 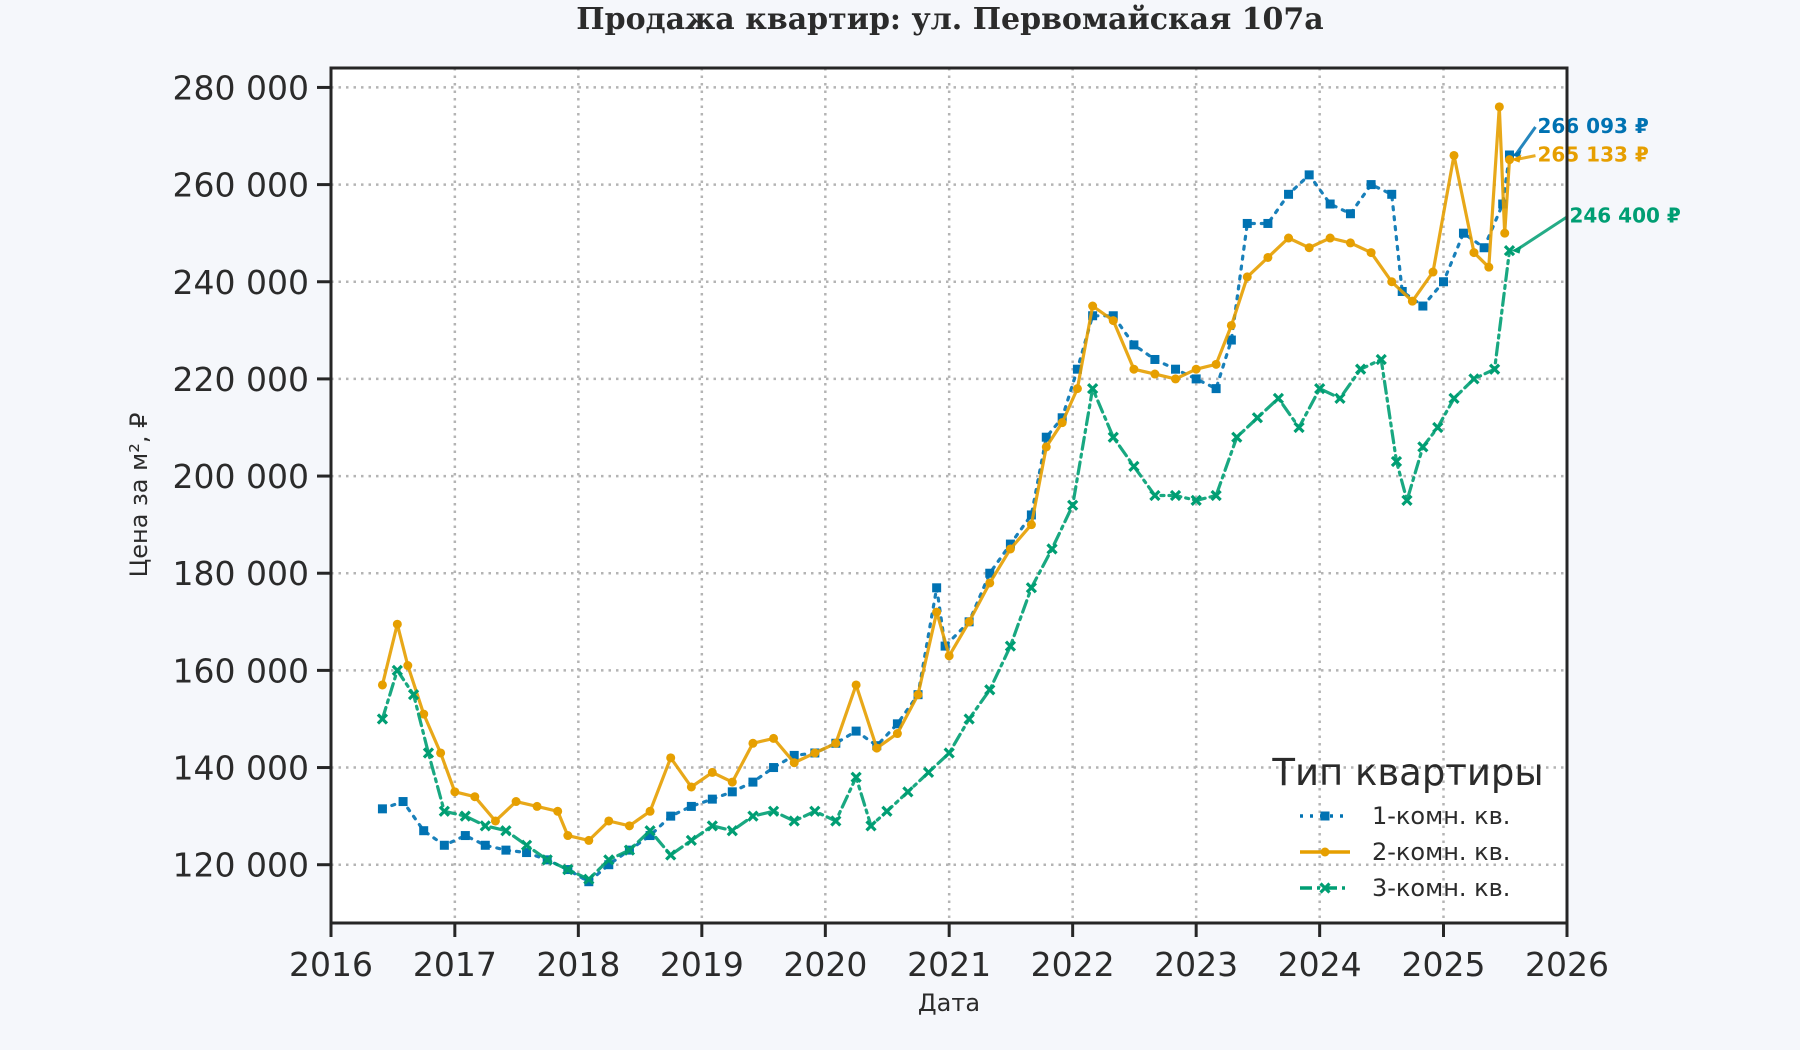 I want to click on x-tick-label: 2016, so click(x=331, y=964).